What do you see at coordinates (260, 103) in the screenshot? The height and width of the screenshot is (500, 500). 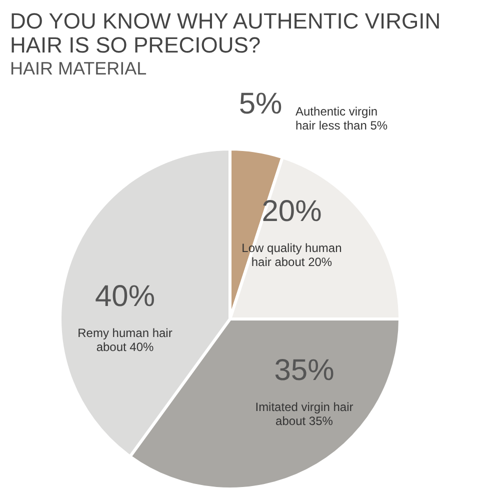 I see `data-label: 5%` at bounding box center [260, 103].